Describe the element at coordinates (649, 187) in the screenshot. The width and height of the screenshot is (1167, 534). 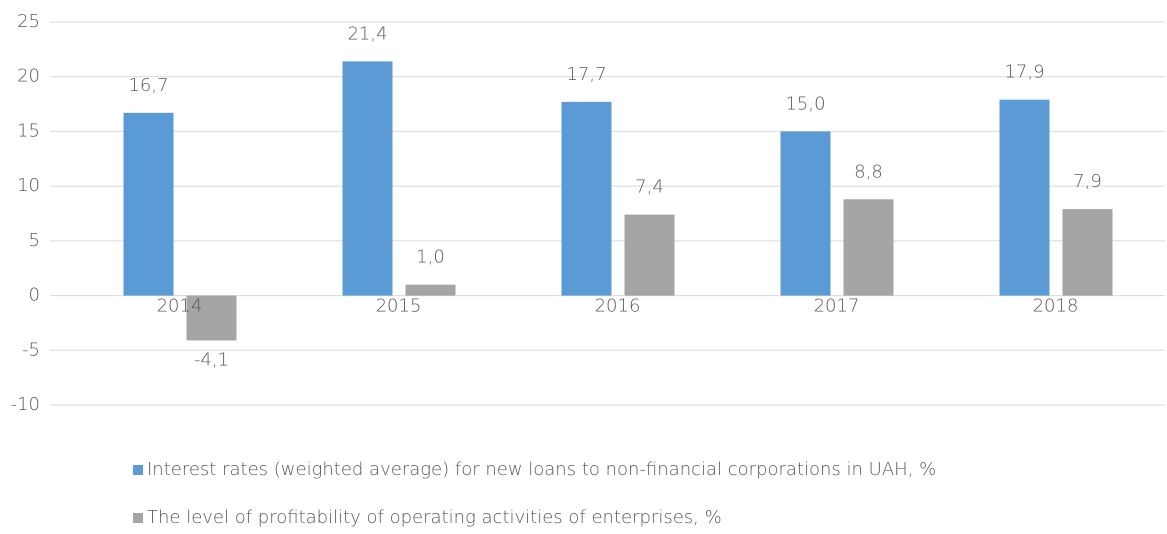
I see `data-label: 7,4` at that location.